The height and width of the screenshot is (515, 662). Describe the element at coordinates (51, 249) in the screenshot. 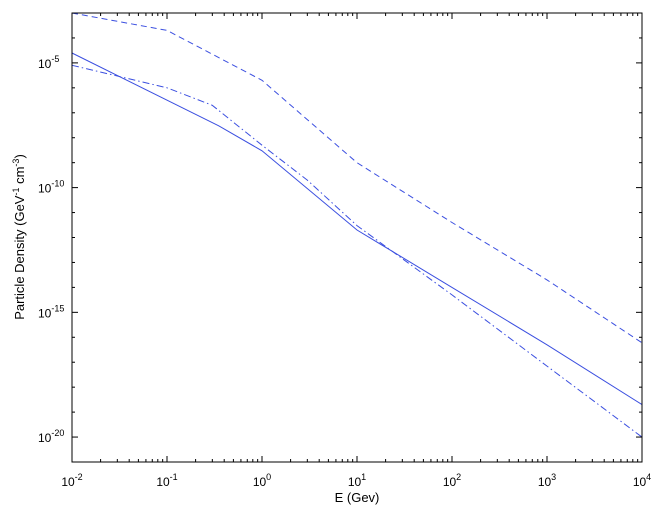

I see `y-tick-labels: 10-5 10-10 10-15 10-20` at that location.